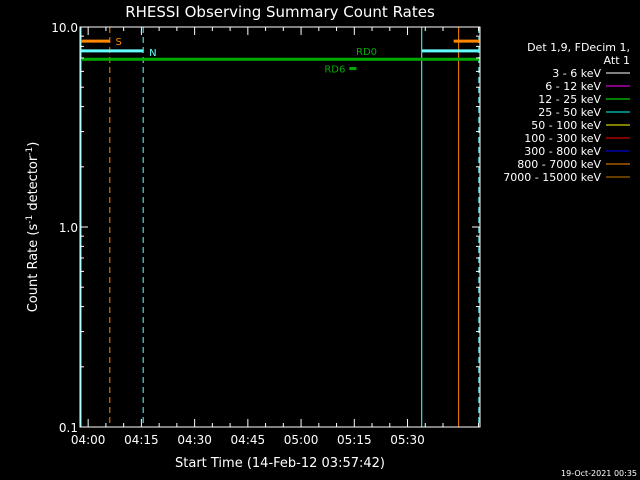  I want to click on legend-entry-label-6: 300 - 800 keV, so click(562, 151).